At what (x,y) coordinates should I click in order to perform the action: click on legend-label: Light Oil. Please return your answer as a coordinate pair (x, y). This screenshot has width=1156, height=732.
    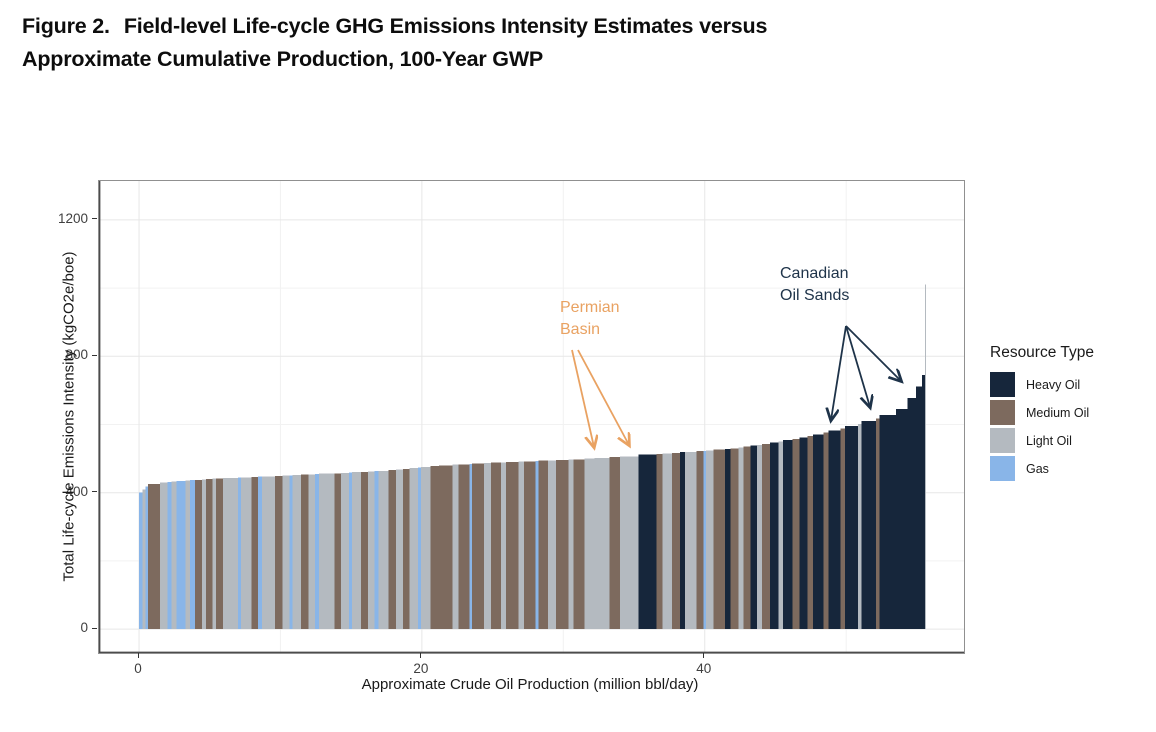
    Looking at the image, I should click on (1049, 440).